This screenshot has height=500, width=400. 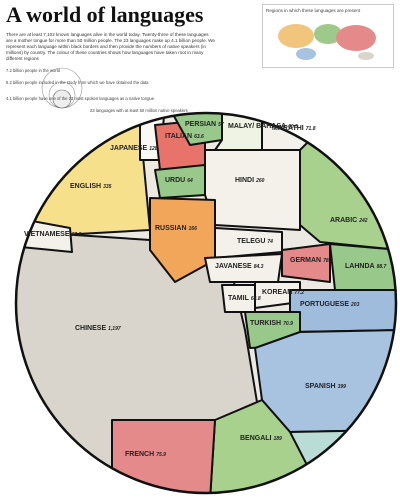 I want to click on language-label: HINDI 260, so click(x=250, y=180).